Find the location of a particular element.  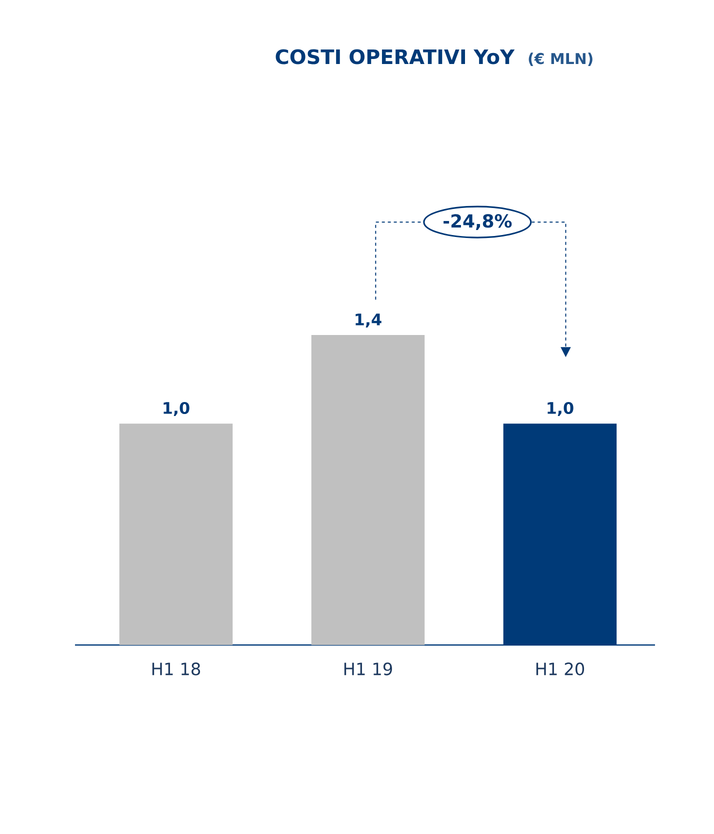

chart-subtitle: (€ MLN) is located at coordinates (560, 59).